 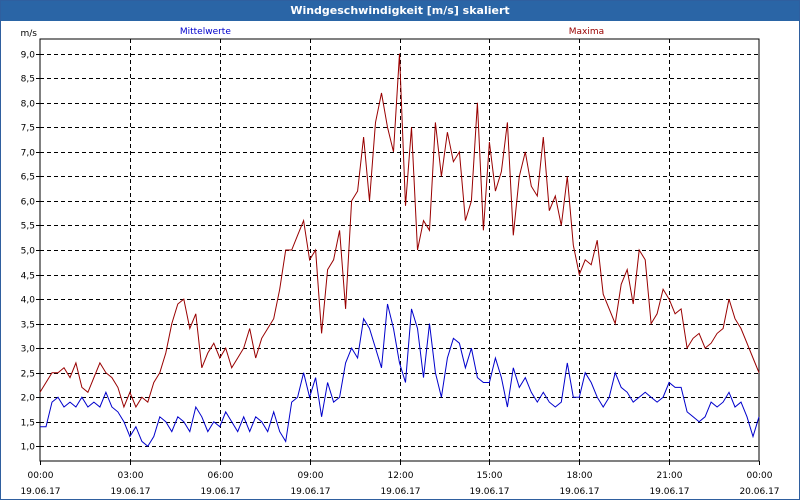 I want to click on legend-label-maxima: Maxima, so click(x=586, y=32).